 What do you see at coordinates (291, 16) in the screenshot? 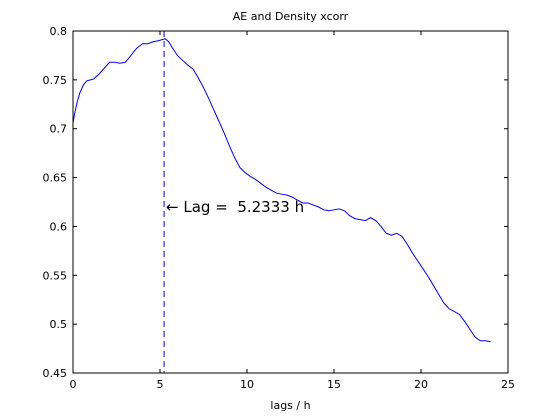
I see `chart-title: AE and Density xcorr` at bounding box center [291, 16].